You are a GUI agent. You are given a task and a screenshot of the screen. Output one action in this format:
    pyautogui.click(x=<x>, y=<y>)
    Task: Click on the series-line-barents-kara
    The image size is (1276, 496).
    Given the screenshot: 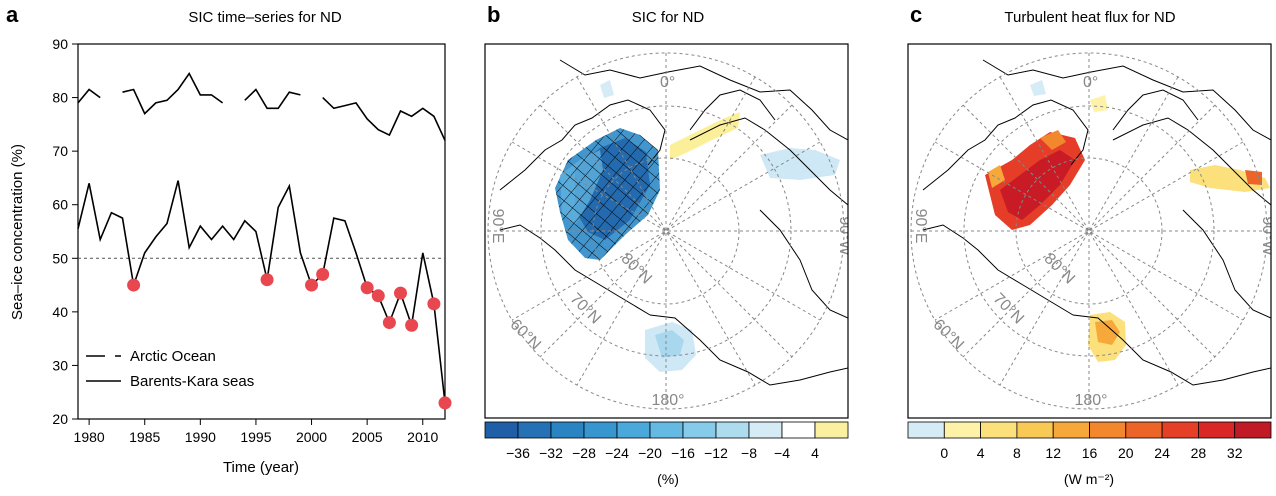 What is the action you would take?
    pyautogui.click(x=261, y=291)
    